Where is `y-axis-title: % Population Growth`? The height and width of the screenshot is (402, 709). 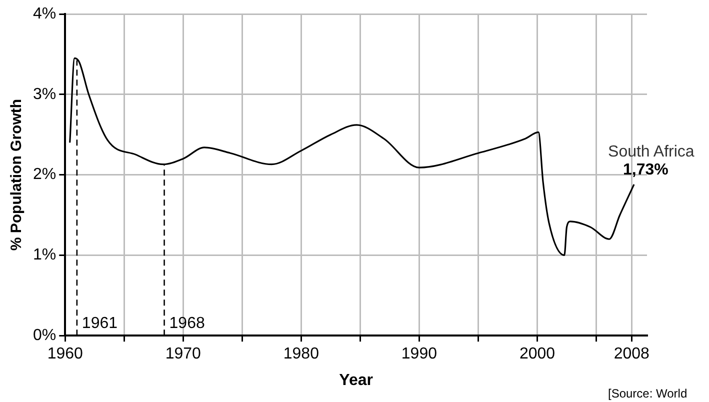 y-axis-title: % Population Growth is located at coordinates (17, 174).